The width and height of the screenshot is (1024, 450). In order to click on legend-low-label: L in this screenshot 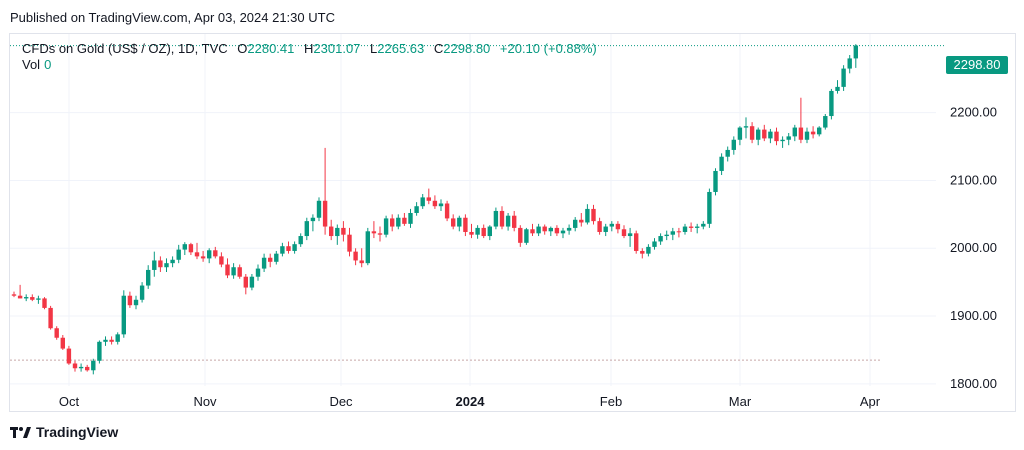, I will do `click(374, 48)`.